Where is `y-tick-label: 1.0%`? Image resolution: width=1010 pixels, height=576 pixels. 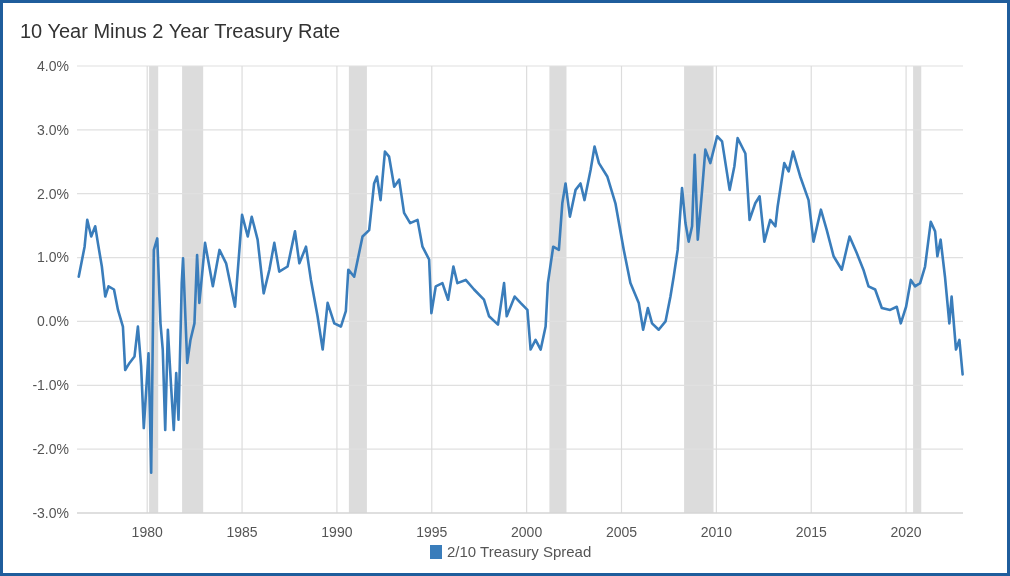 y-tick-label: 1.0% is located at coordinates (53, 257).